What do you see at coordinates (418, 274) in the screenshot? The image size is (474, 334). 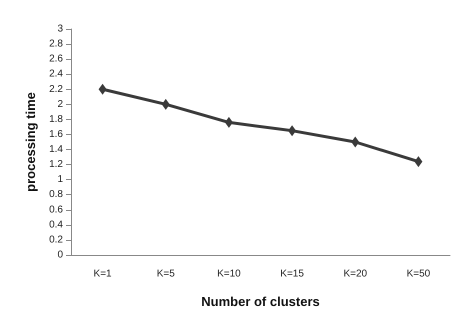 I see `x-tick-label: K=50` at bounding box center [418, 274].